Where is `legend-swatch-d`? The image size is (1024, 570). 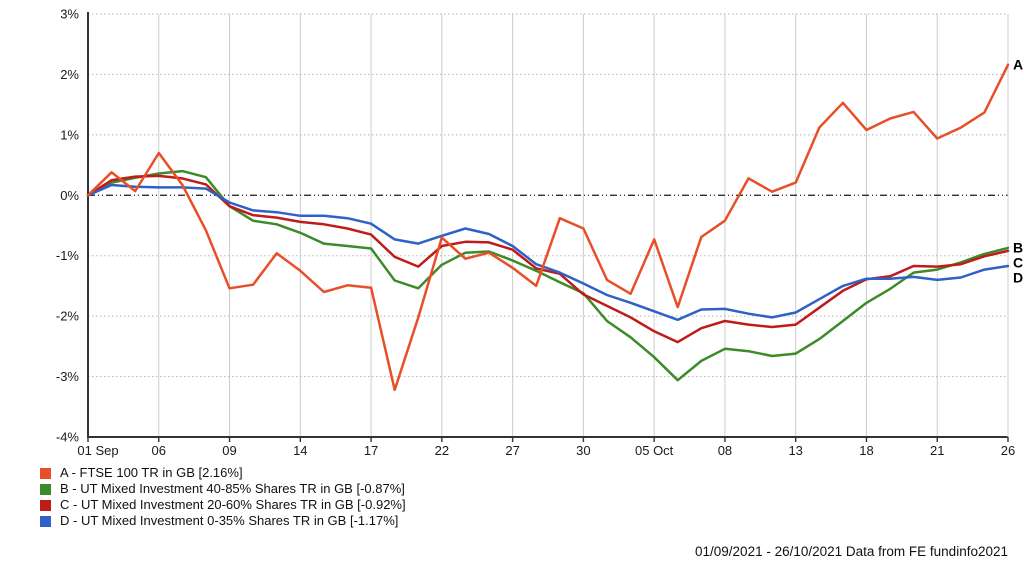
legend-swatch-d is located at coordinates (45, 521).